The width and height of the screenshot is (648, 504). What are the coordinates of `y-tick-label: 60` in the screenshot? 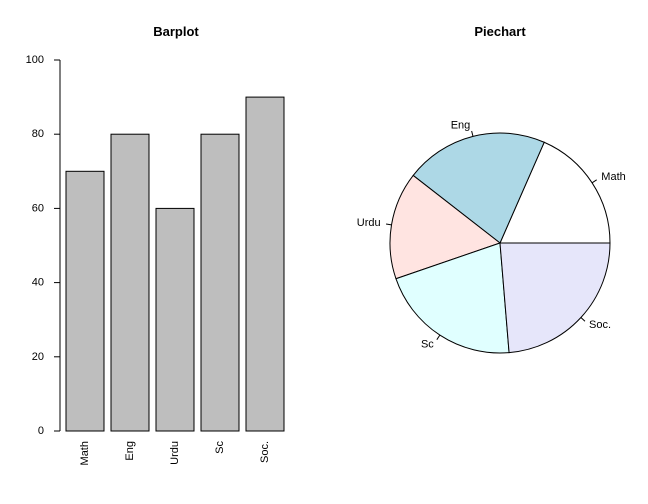 It's located at (38, 208).